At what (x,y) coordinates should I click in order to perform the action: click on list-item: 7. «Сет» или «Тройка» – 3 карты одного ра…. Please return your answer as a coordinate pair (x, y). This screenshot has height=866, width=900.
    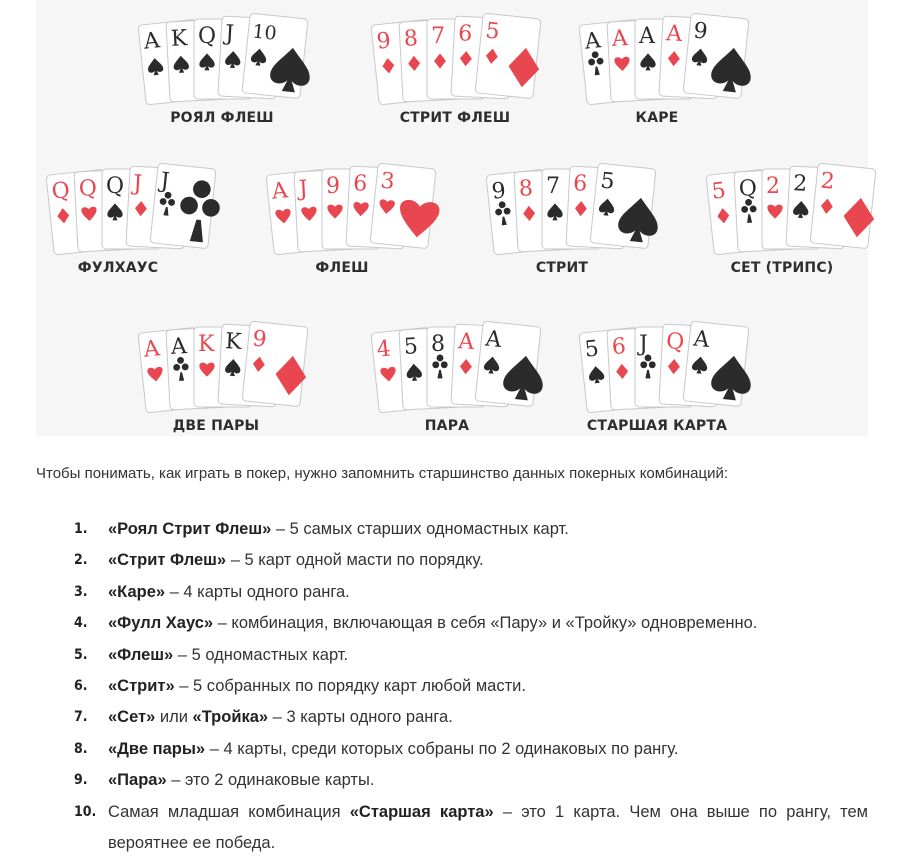
    Looking at the image, I should click on (452, 717).